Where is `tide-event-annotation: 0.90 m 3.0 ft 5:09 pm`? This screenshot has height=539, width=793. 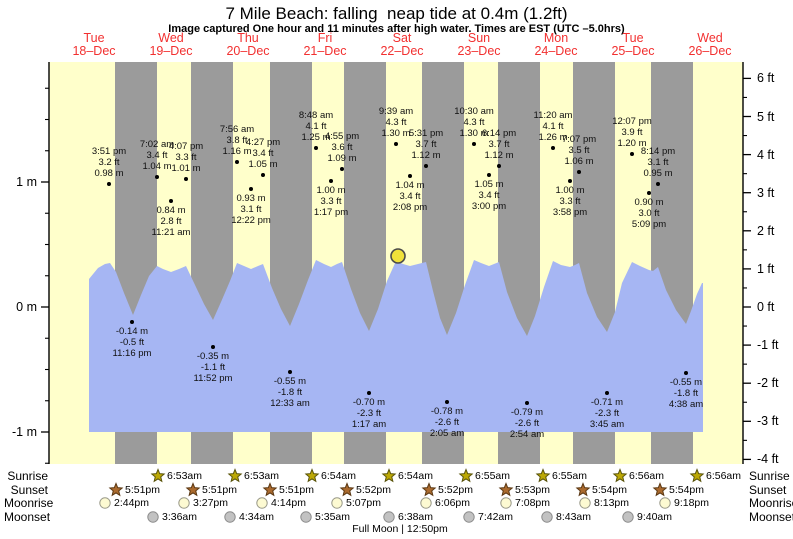
tide-event-annotation: 0.90 m 3.0 ft 5:09 pm is located at coordinates (649, 213).